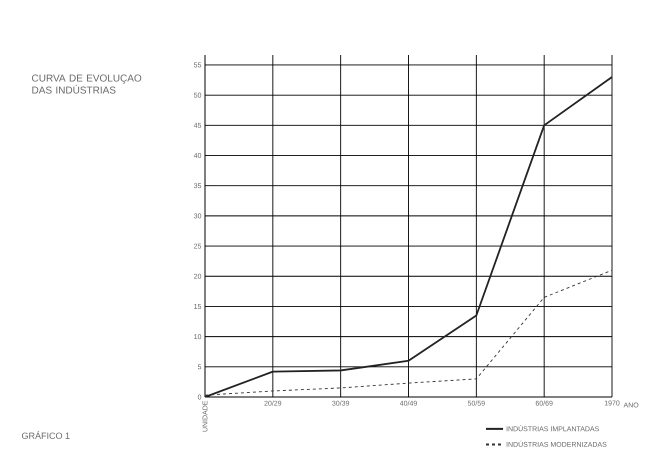 This screenshot has width=654, height=459. Describe the element at coordinates (46, 435) in the screenshot. I see `text: GRÁFICO 1` at that location.